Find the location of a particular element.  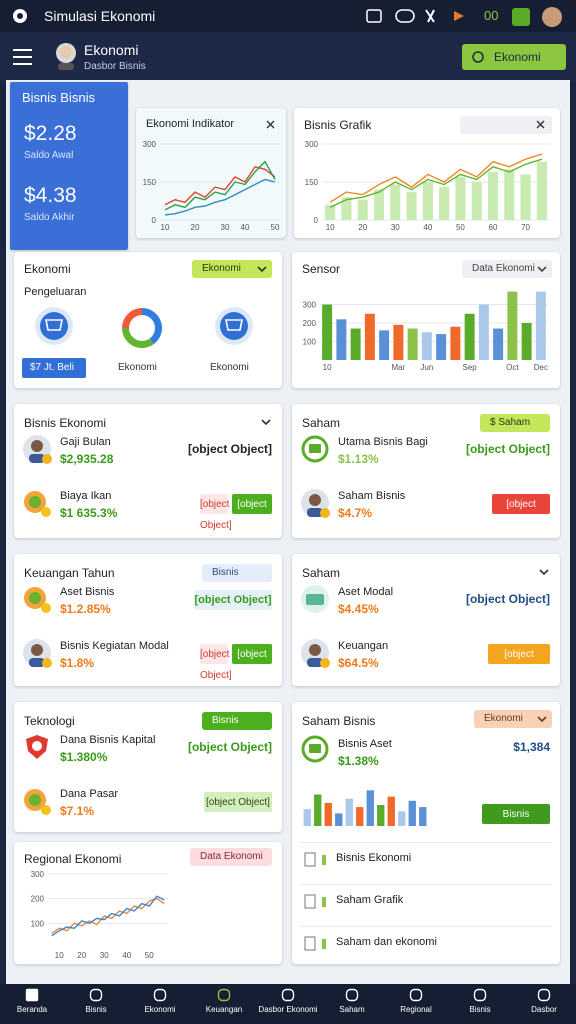

nav-item: Ekonomi is located at coordinates (160, 1004).